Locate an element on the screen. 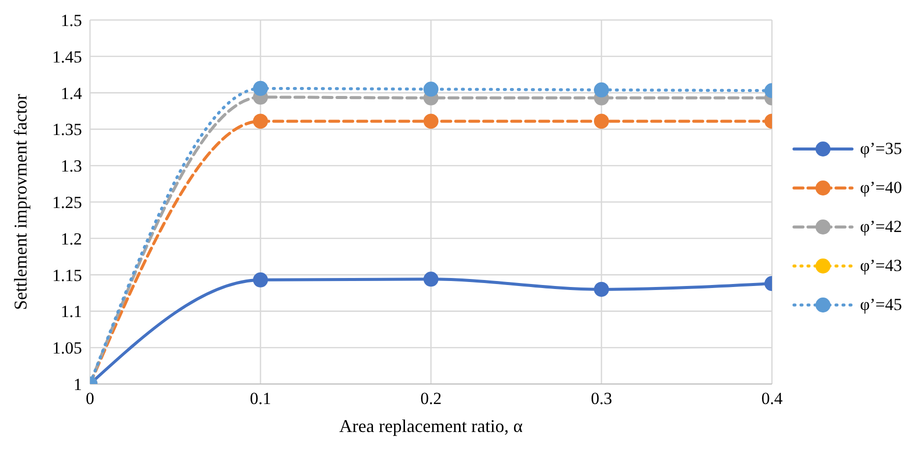  x-tick-label: 0.4 is located at coordinates (772, 398).